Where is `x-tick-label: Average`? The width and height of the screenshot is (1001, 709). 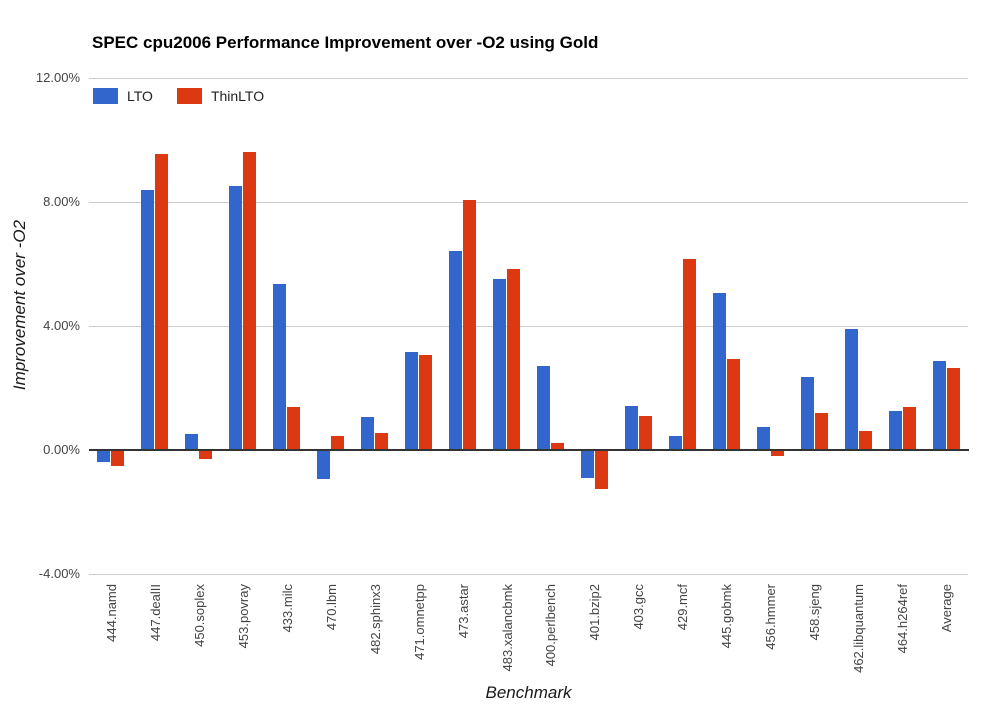 x-tick-label: Average is located at coordinates (946, 608).